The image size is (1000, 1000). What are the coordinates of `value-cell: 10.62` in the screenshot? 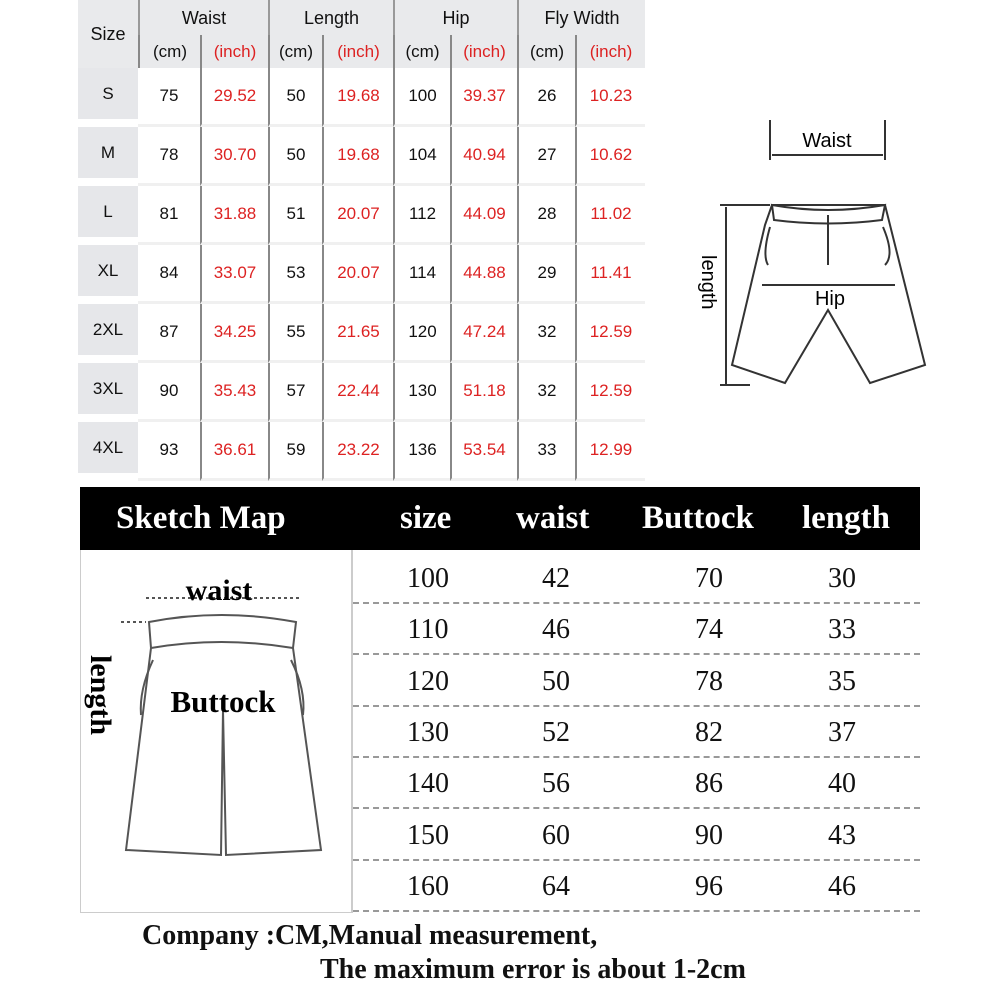 It's located at (610, 156).